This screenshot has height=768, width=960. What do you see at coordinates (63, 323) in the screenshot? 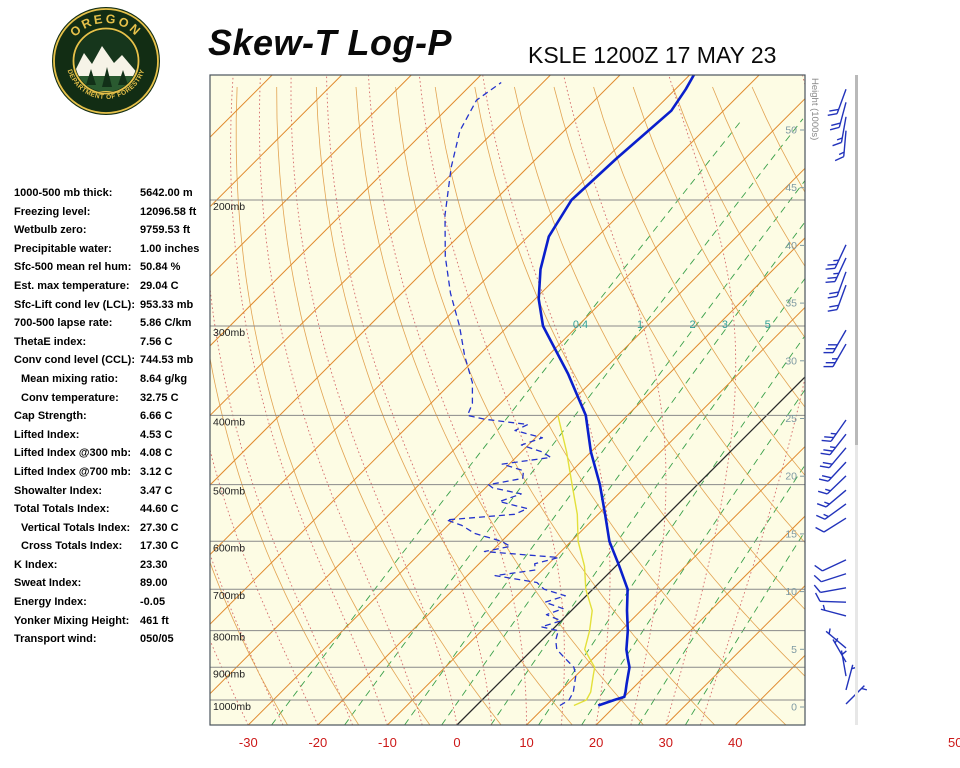
I see `stat-label: 700-500 lapse rate:` at bounding box center [63, 323].